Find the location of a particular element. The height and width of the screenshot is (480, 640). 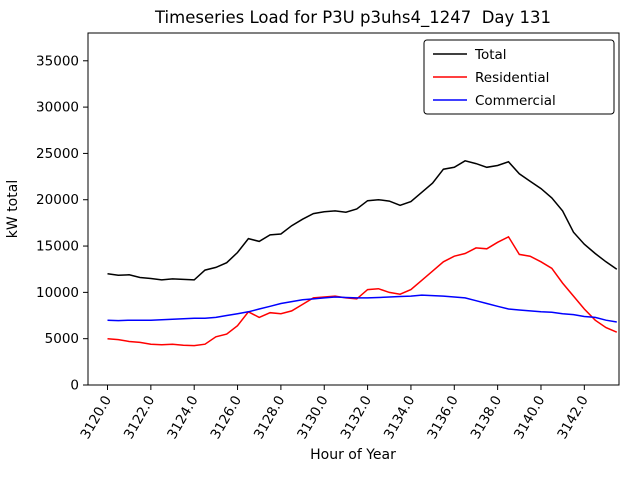

y-axis-label: kW total is located at coordinates (13, 209).